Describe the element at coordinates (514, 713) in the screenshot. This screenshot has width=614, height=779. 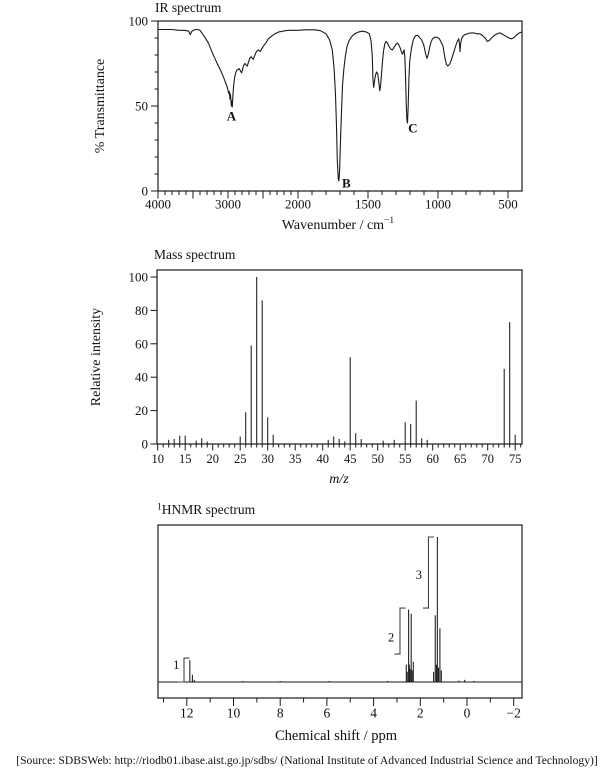
I see `nmr-x-tick-label: −2` at that location.